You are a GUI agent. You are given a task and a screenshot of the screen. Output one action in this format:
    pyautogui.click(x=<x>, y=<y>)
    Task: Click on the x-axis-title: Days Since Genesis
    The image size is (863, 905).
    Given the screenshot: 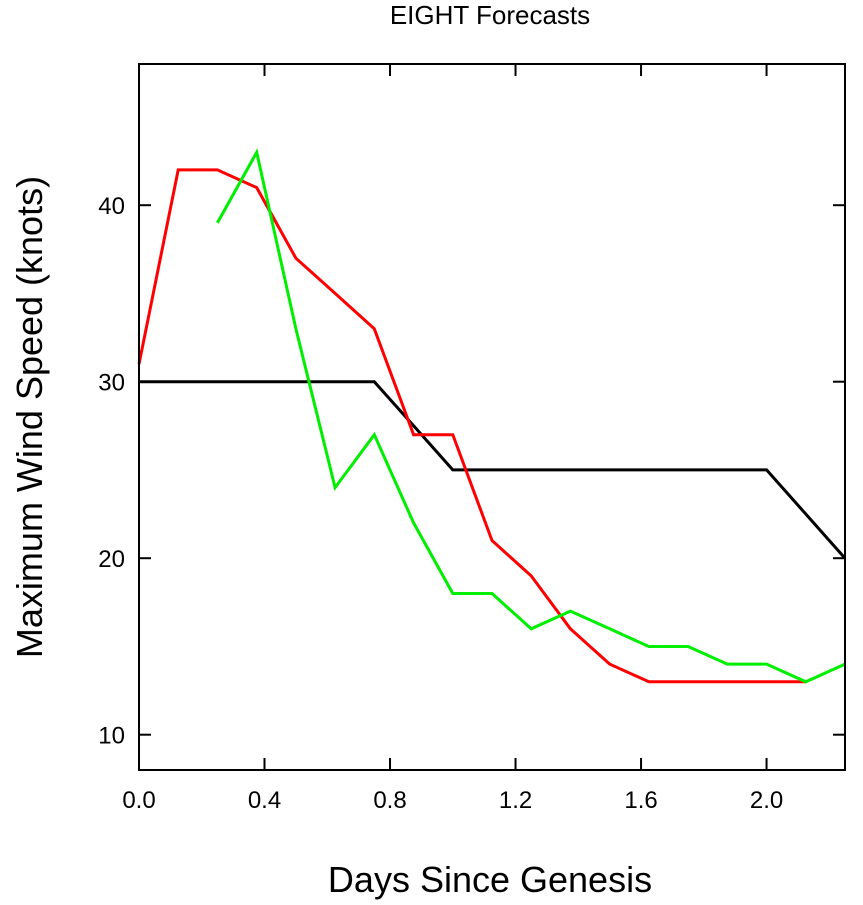 What is the action you would take?
    pyautogui.click(x=490, y=879)
    